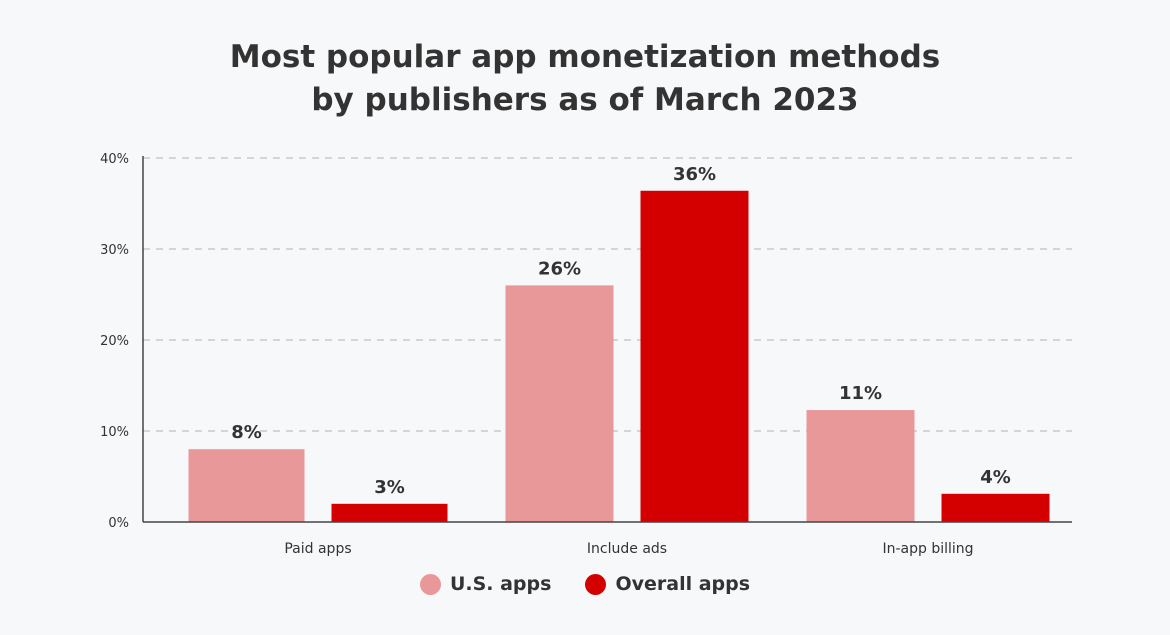 The image size is (1170, 635). Describe the element at coordinates (118, 523) in the screenshot. I see `y-tick-label: 0%` at that location.